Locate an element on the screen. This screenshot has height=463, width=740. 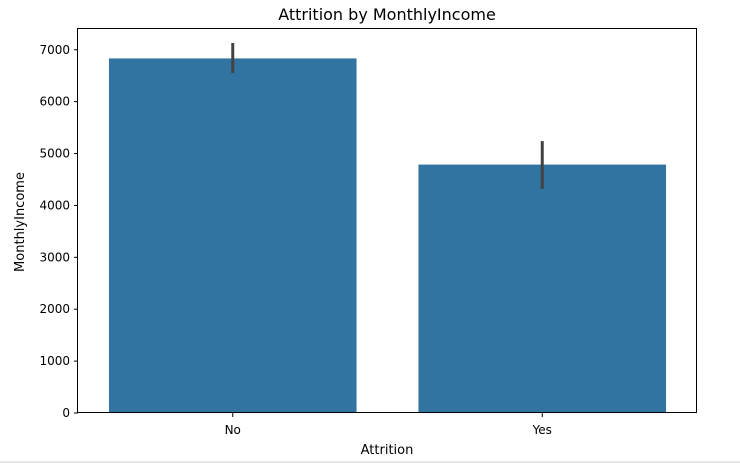
error-bars-group is located at coordinates (387, 116).